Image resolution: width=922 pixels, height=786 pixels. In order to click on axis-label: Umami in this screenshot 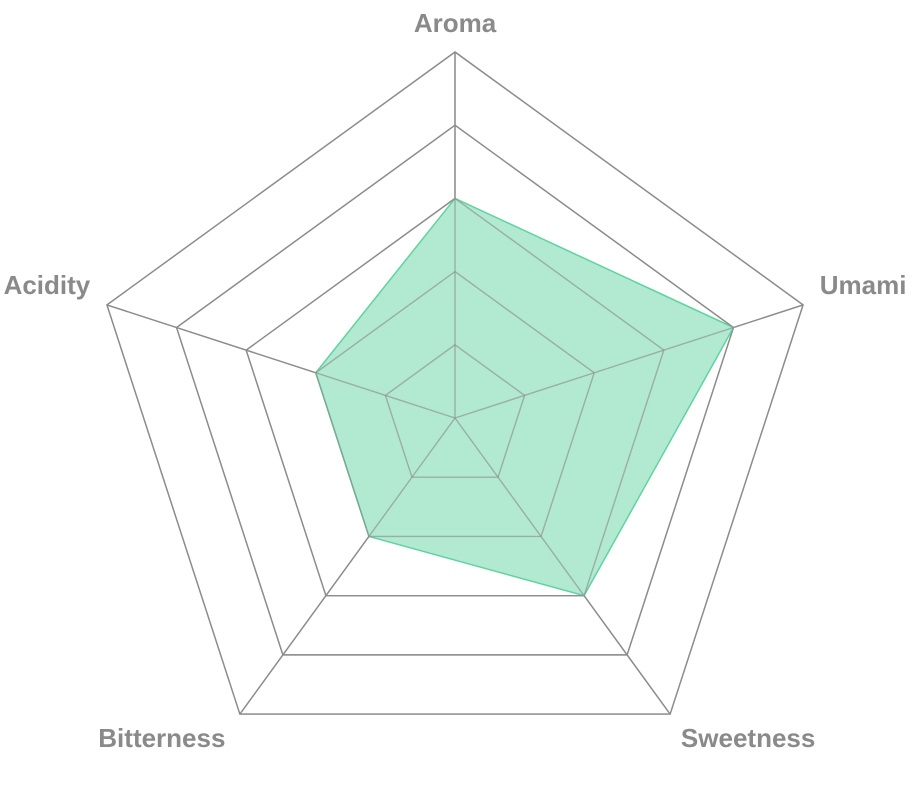, I will do `click(863, 285)`.